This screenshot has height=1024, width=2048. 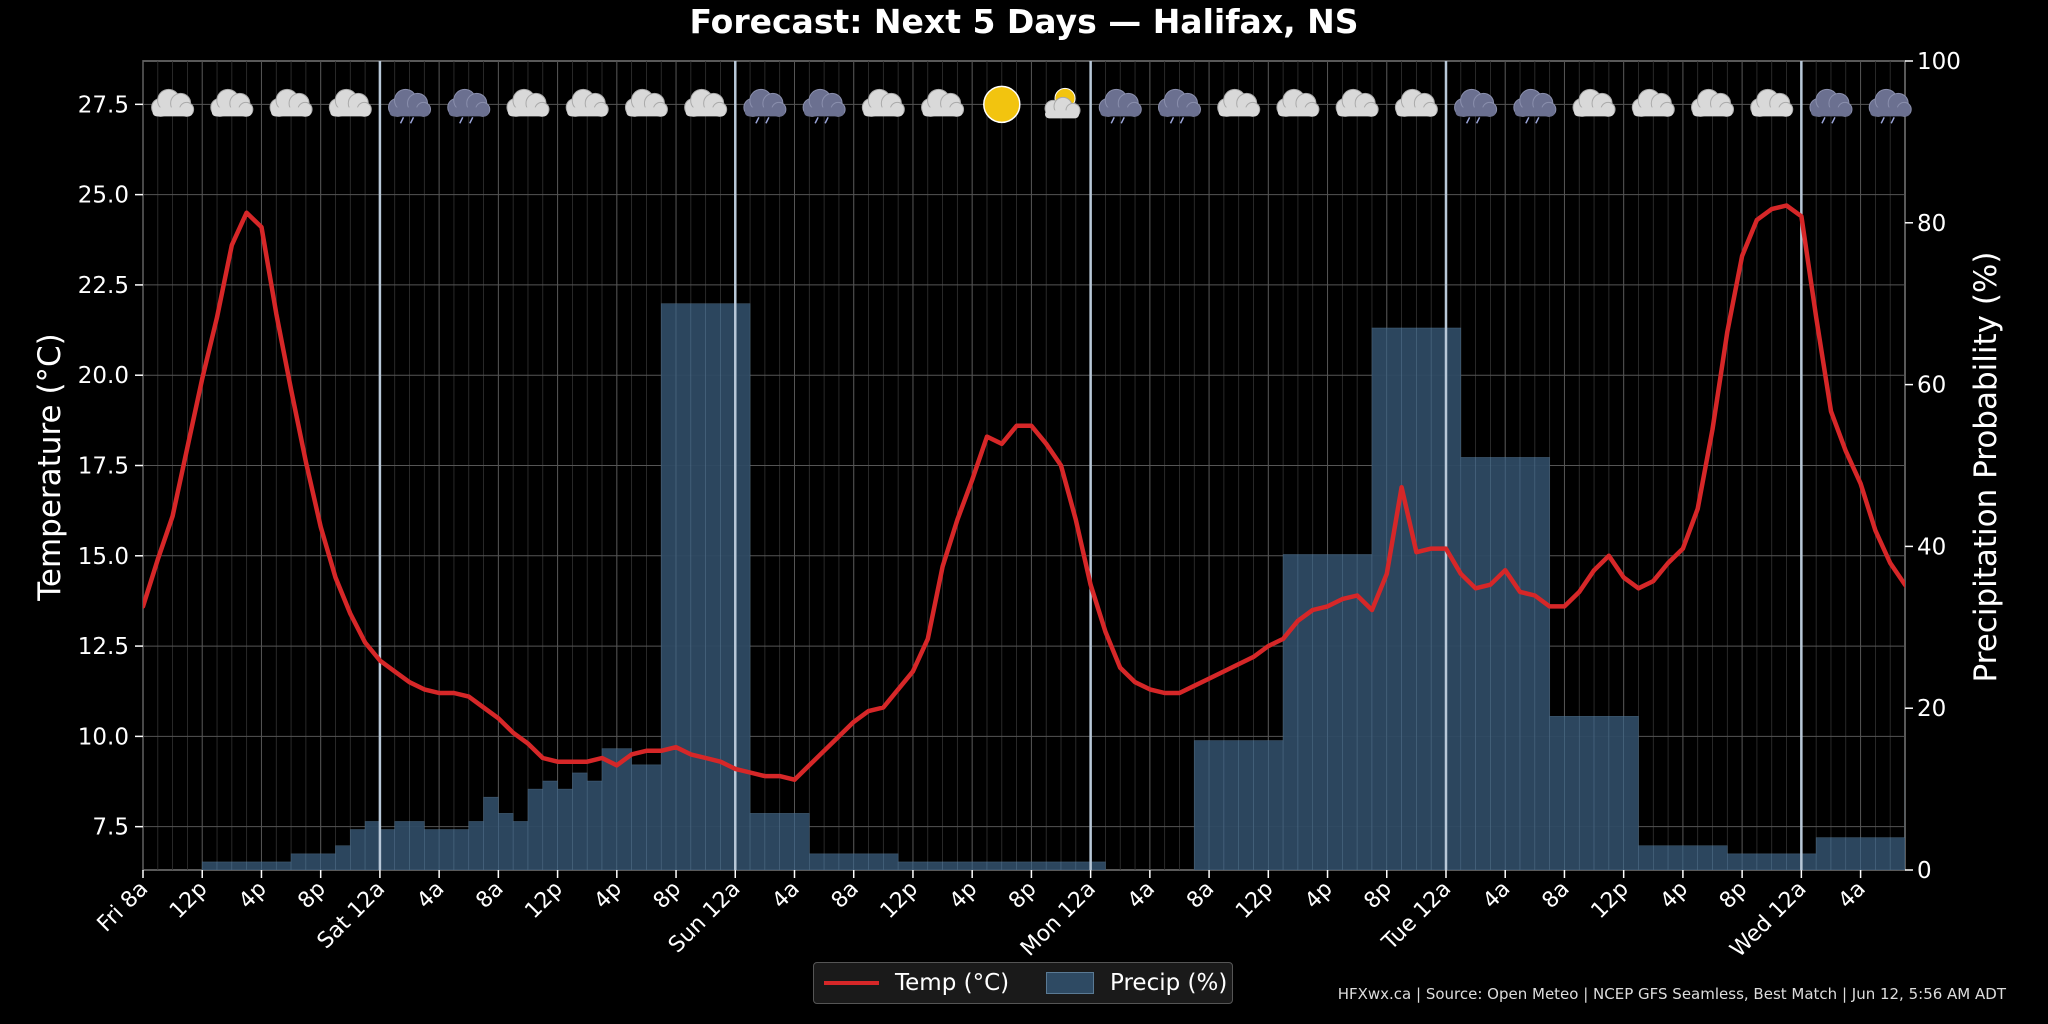 I want to click on right-axis-ticks: 0 20 40 60 80 100, so click(x=1933, y=466).